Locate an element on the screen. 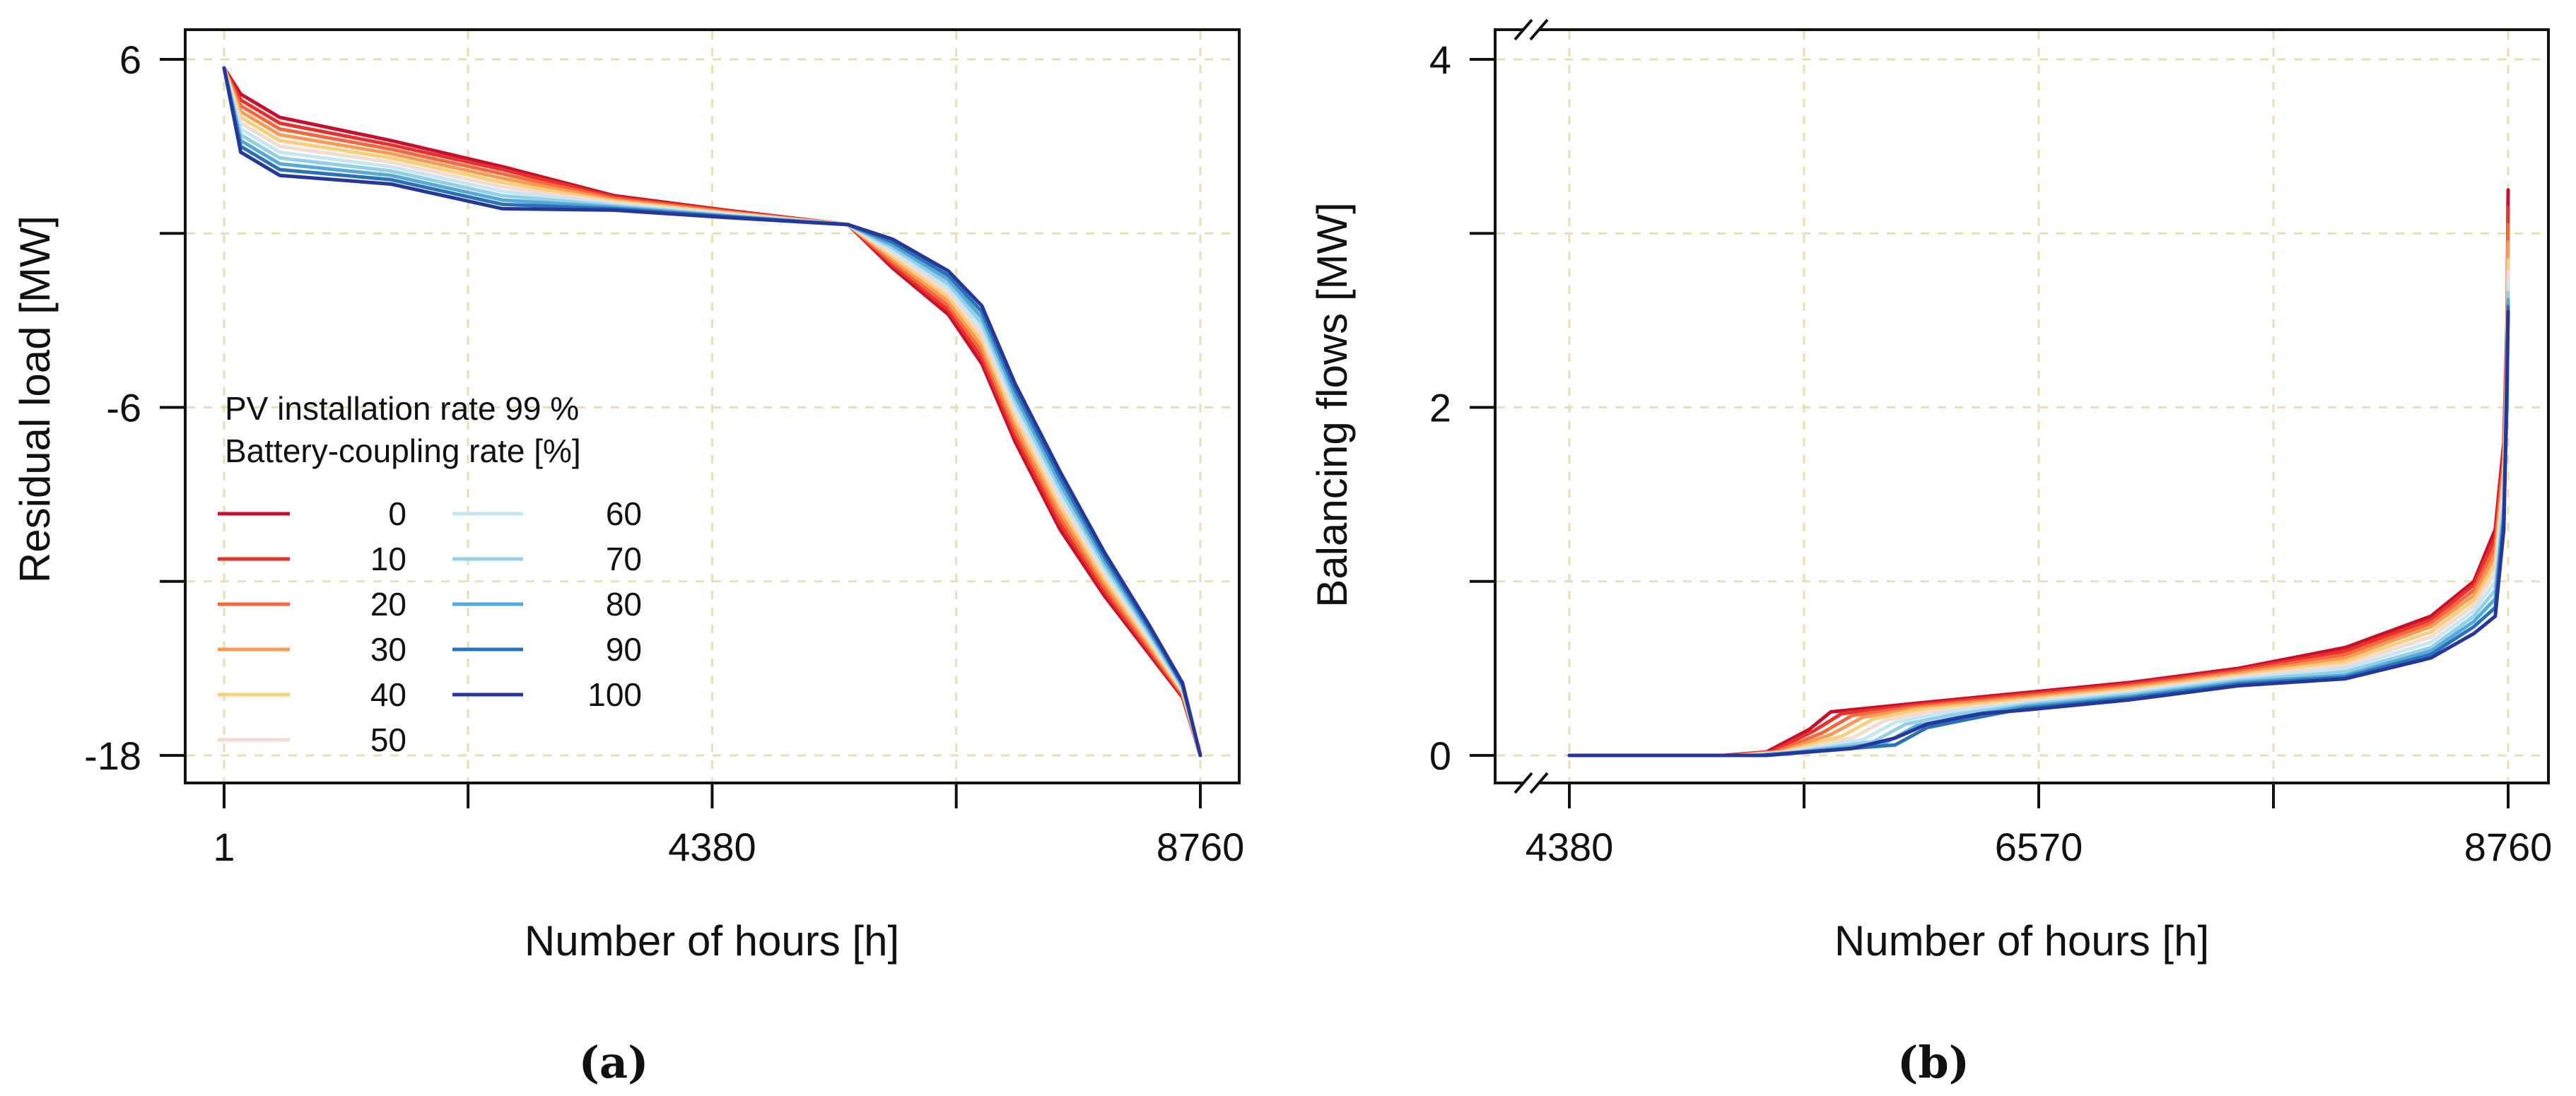 The width and height of the screenshot is (2576, 1096). legend-label-30: 30 is located at coordinates (388, 650).